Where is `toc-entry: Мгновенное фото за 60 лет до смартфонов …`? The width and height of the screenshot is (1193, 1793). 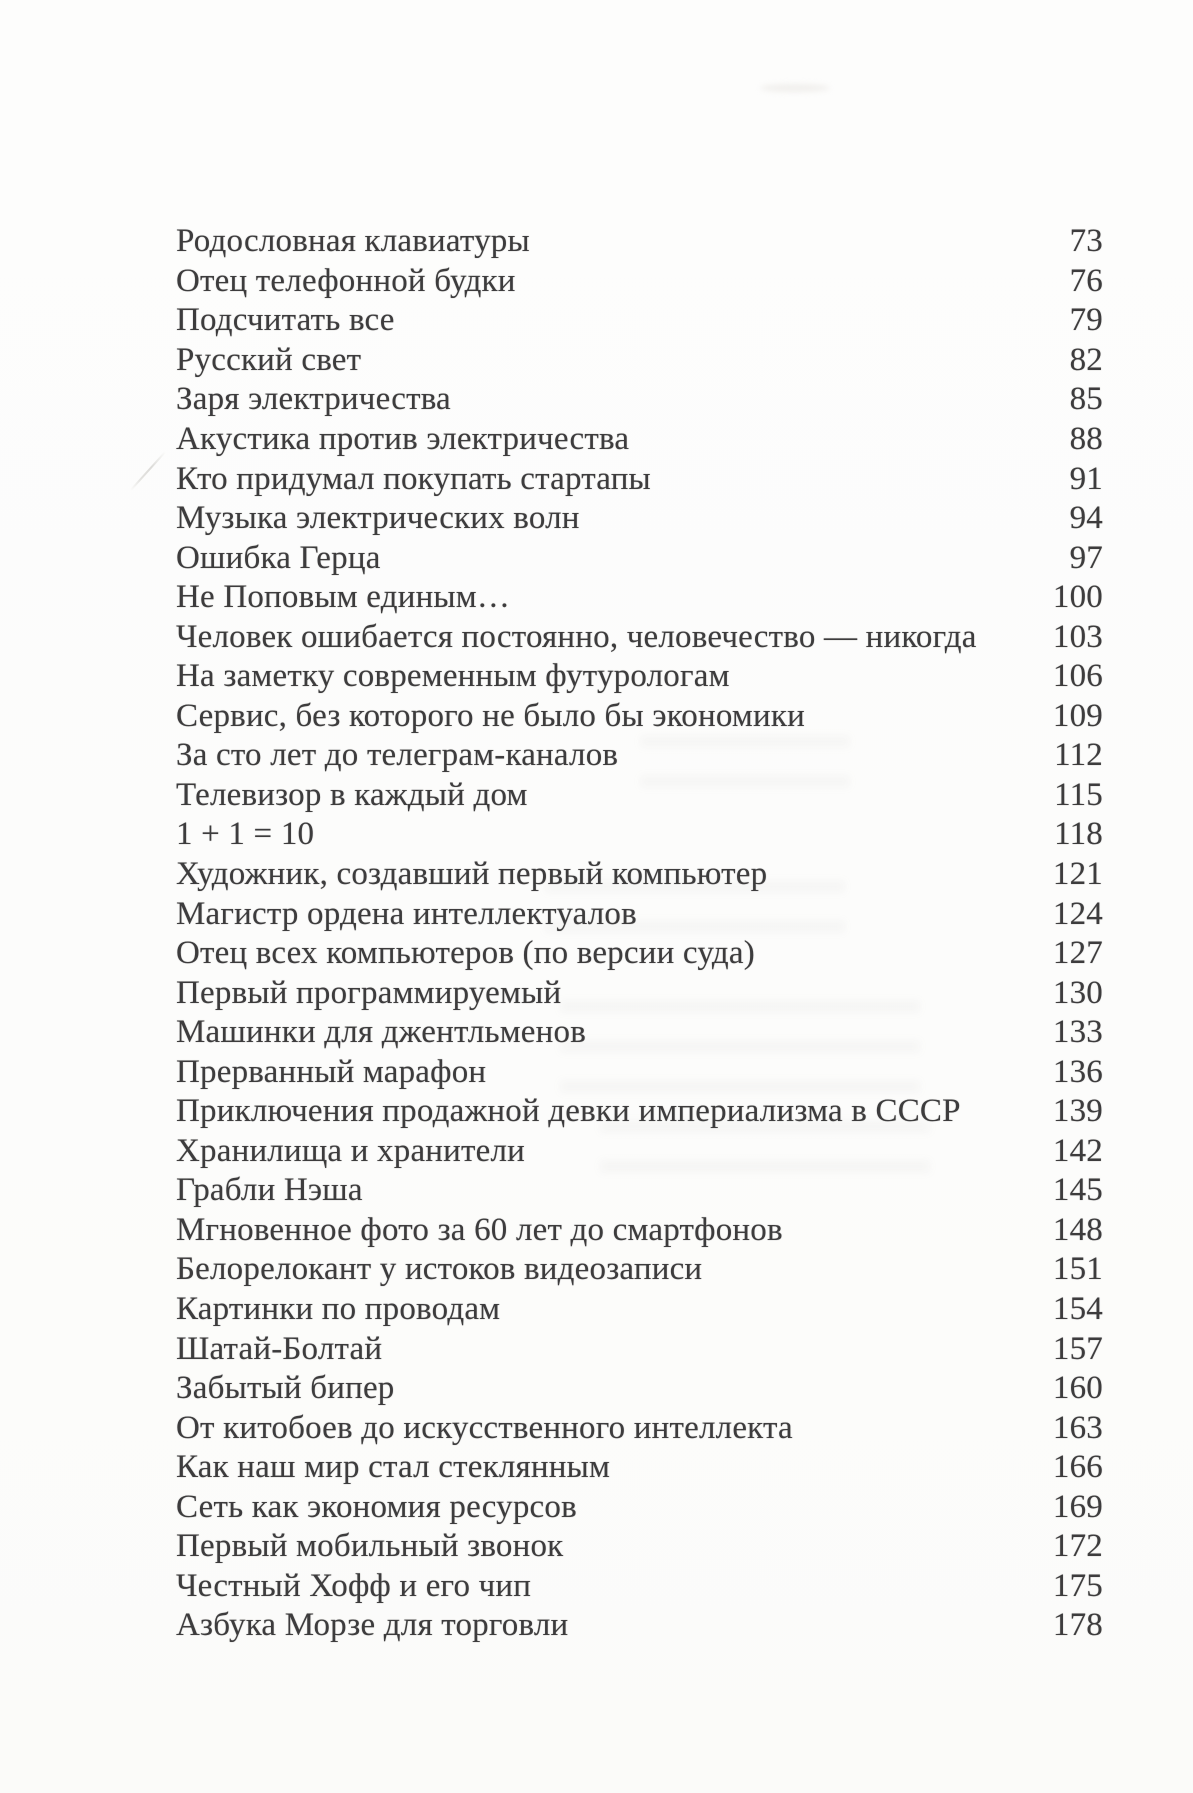
toc-entry: Мгновенное фото за 60 лет до смартфонов … is located at coordinates (639, 1231).